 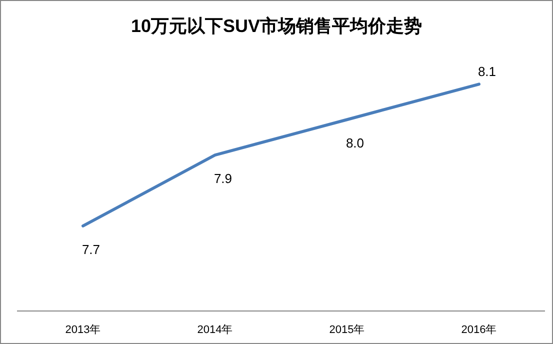 What do you see at coordinates (347, 330) in the screenshot?
I see `x-tick-label: 2015年` at bounding box center [347, 330].